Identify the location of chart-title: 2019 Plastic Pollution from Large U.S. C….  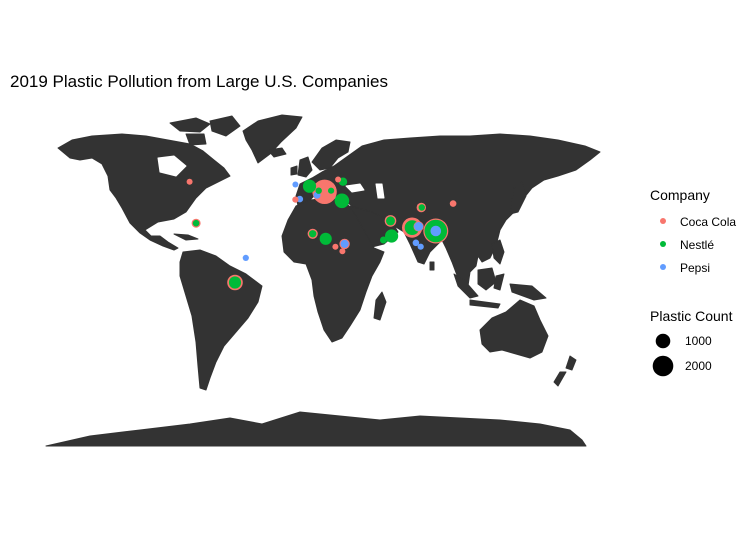
(199, 81).